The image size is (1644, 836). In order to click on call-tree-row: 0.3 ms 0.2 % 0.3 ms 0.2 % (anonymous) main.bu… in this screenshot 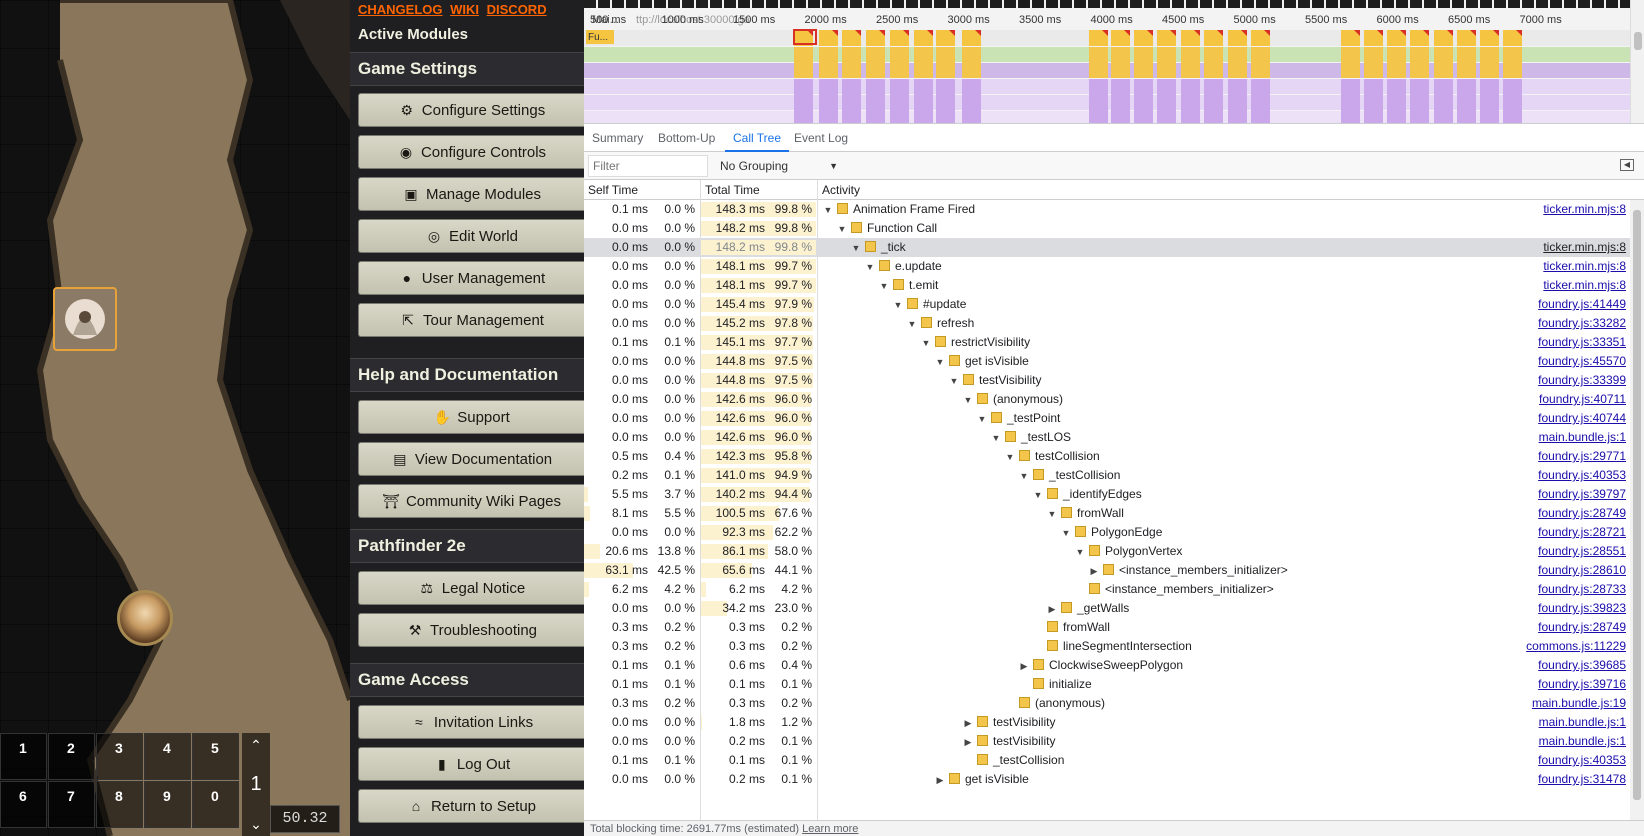, I will do `click(1107, 703)`.